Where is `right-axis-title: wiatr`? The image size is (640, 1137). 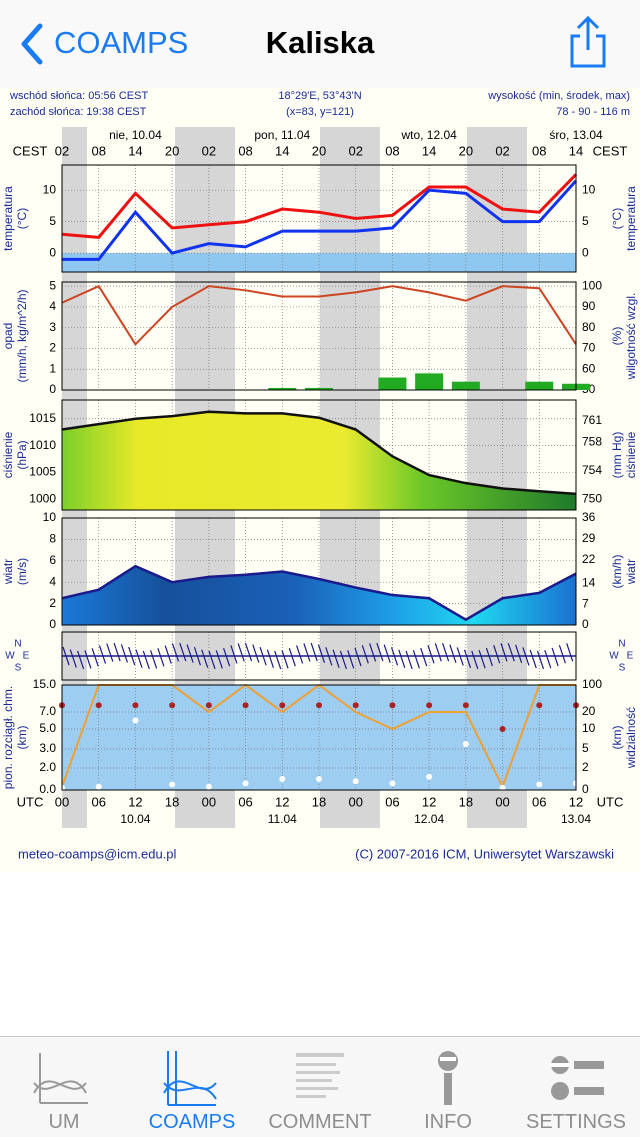
right-axis-title: wiatr is located at coordinates (631, 572).